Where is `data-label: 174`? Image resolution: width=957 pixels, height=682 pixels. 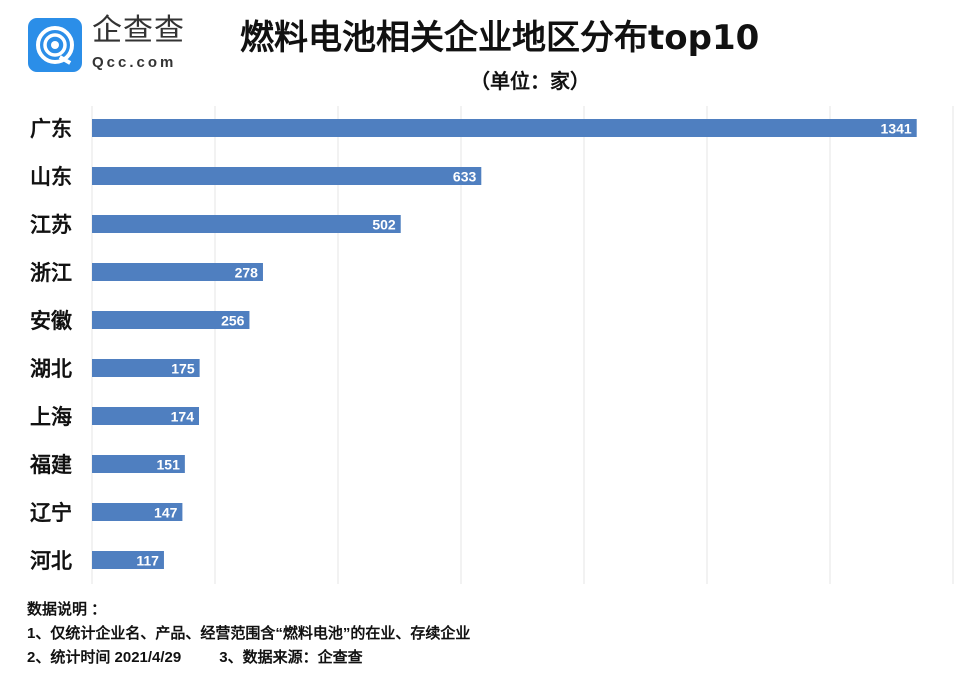 data-label: 174 is located at coordinates (183, 417).